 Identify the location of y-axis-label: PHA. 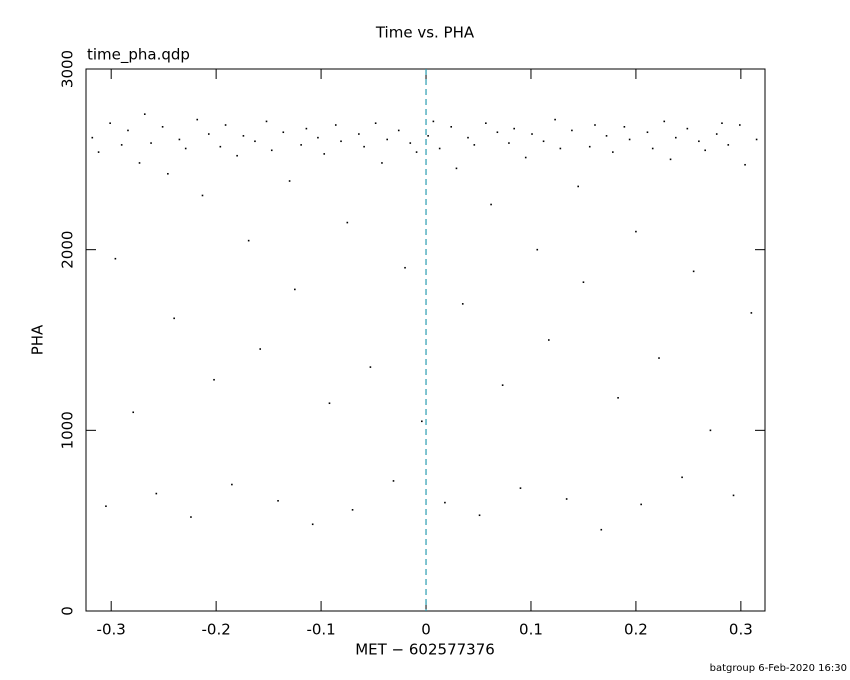
(38, 339).